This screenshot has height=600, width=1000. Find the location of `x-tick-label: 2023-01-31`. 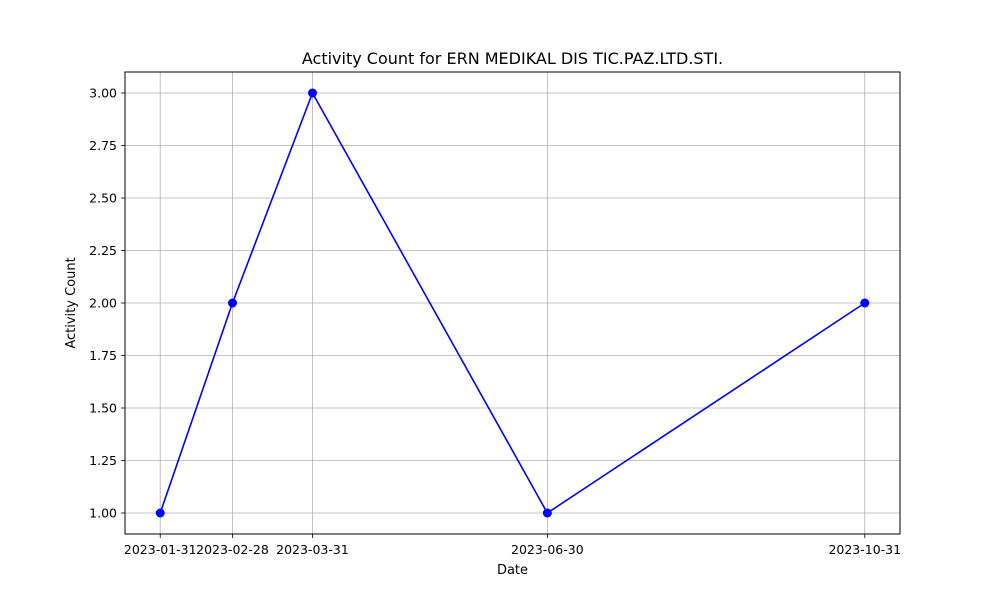

x-tick-label: 2023-01-31 is located at coordinates (160, 549).